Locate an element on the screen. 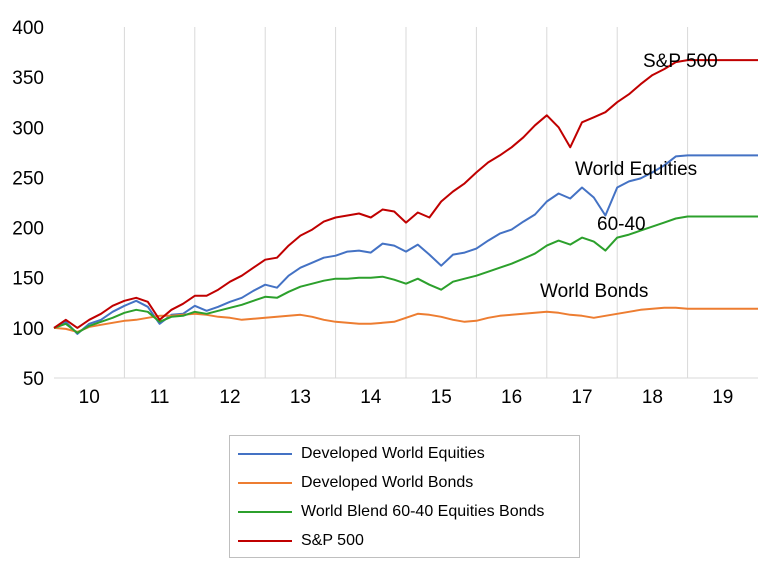 This screenshot has height=563, width=783. y-tick-label: 50 is located at coordinates (33, 379).